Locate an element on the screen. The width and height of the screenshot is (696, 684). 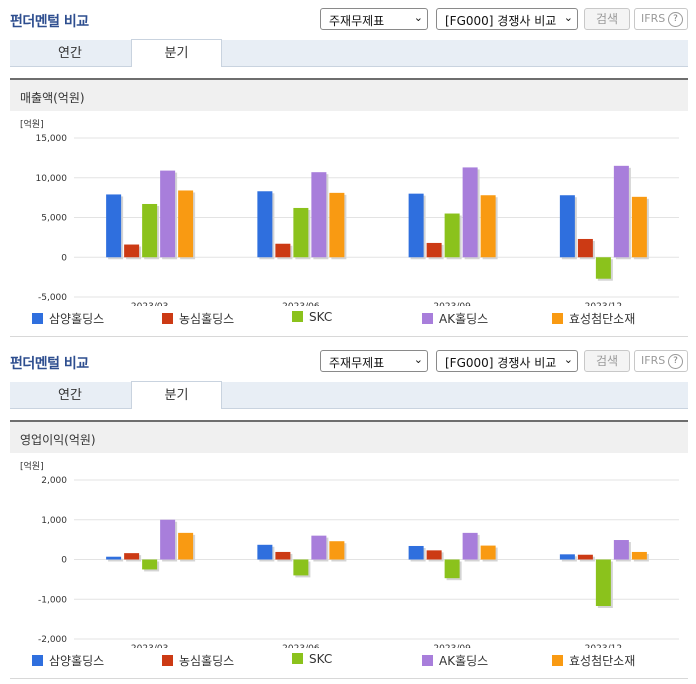
x-tick-label: 2023/03 is located at coordinates (149, 304).